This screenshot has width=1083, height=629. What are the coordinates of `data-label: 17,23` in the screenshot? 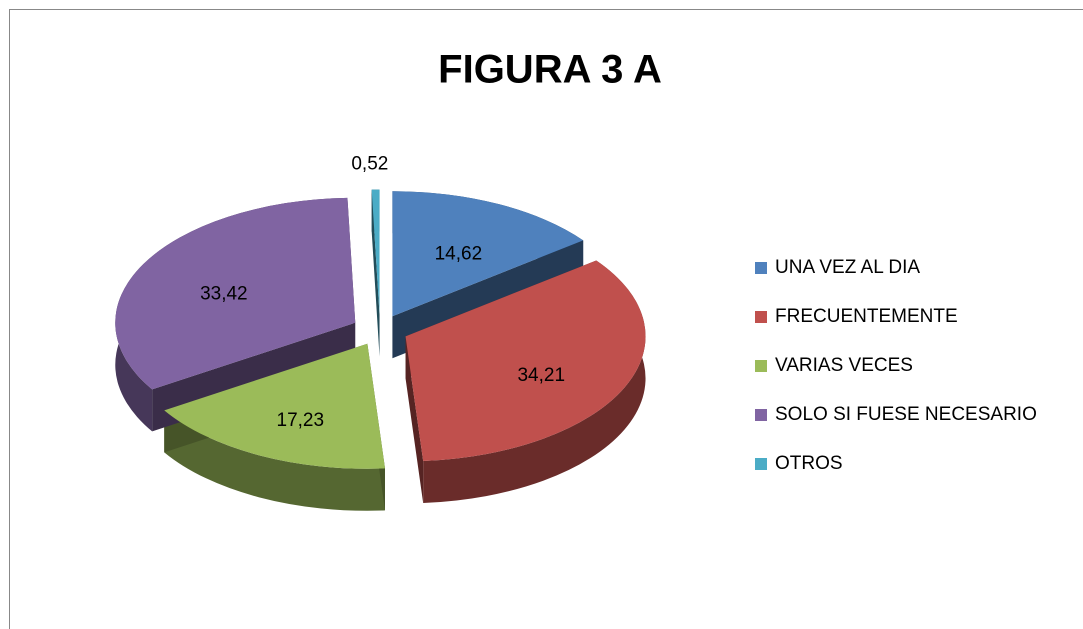 It's located at (301, 420).